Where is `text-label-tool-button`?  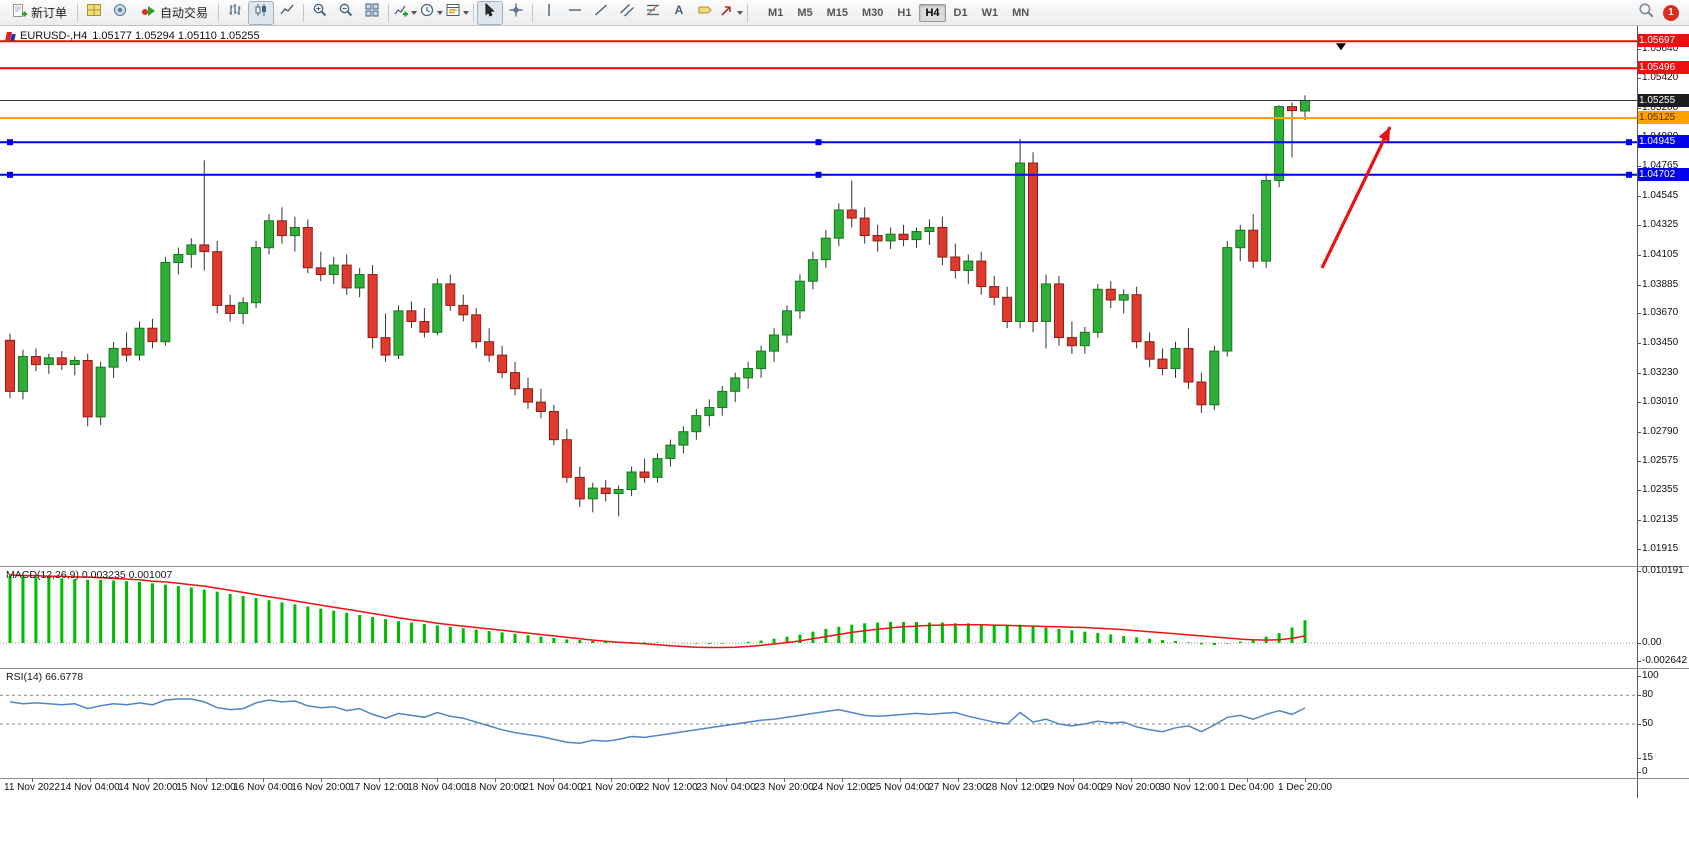
text-label-tool-button is located at coordinates (705, 13).